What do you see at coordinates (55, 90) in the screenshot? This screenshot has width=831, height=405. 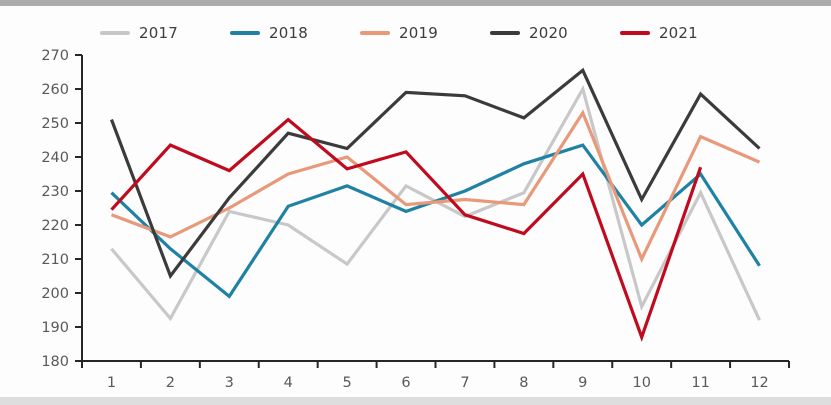 I see `y-tick-label-260: 260` at bounding box center [55, 90].